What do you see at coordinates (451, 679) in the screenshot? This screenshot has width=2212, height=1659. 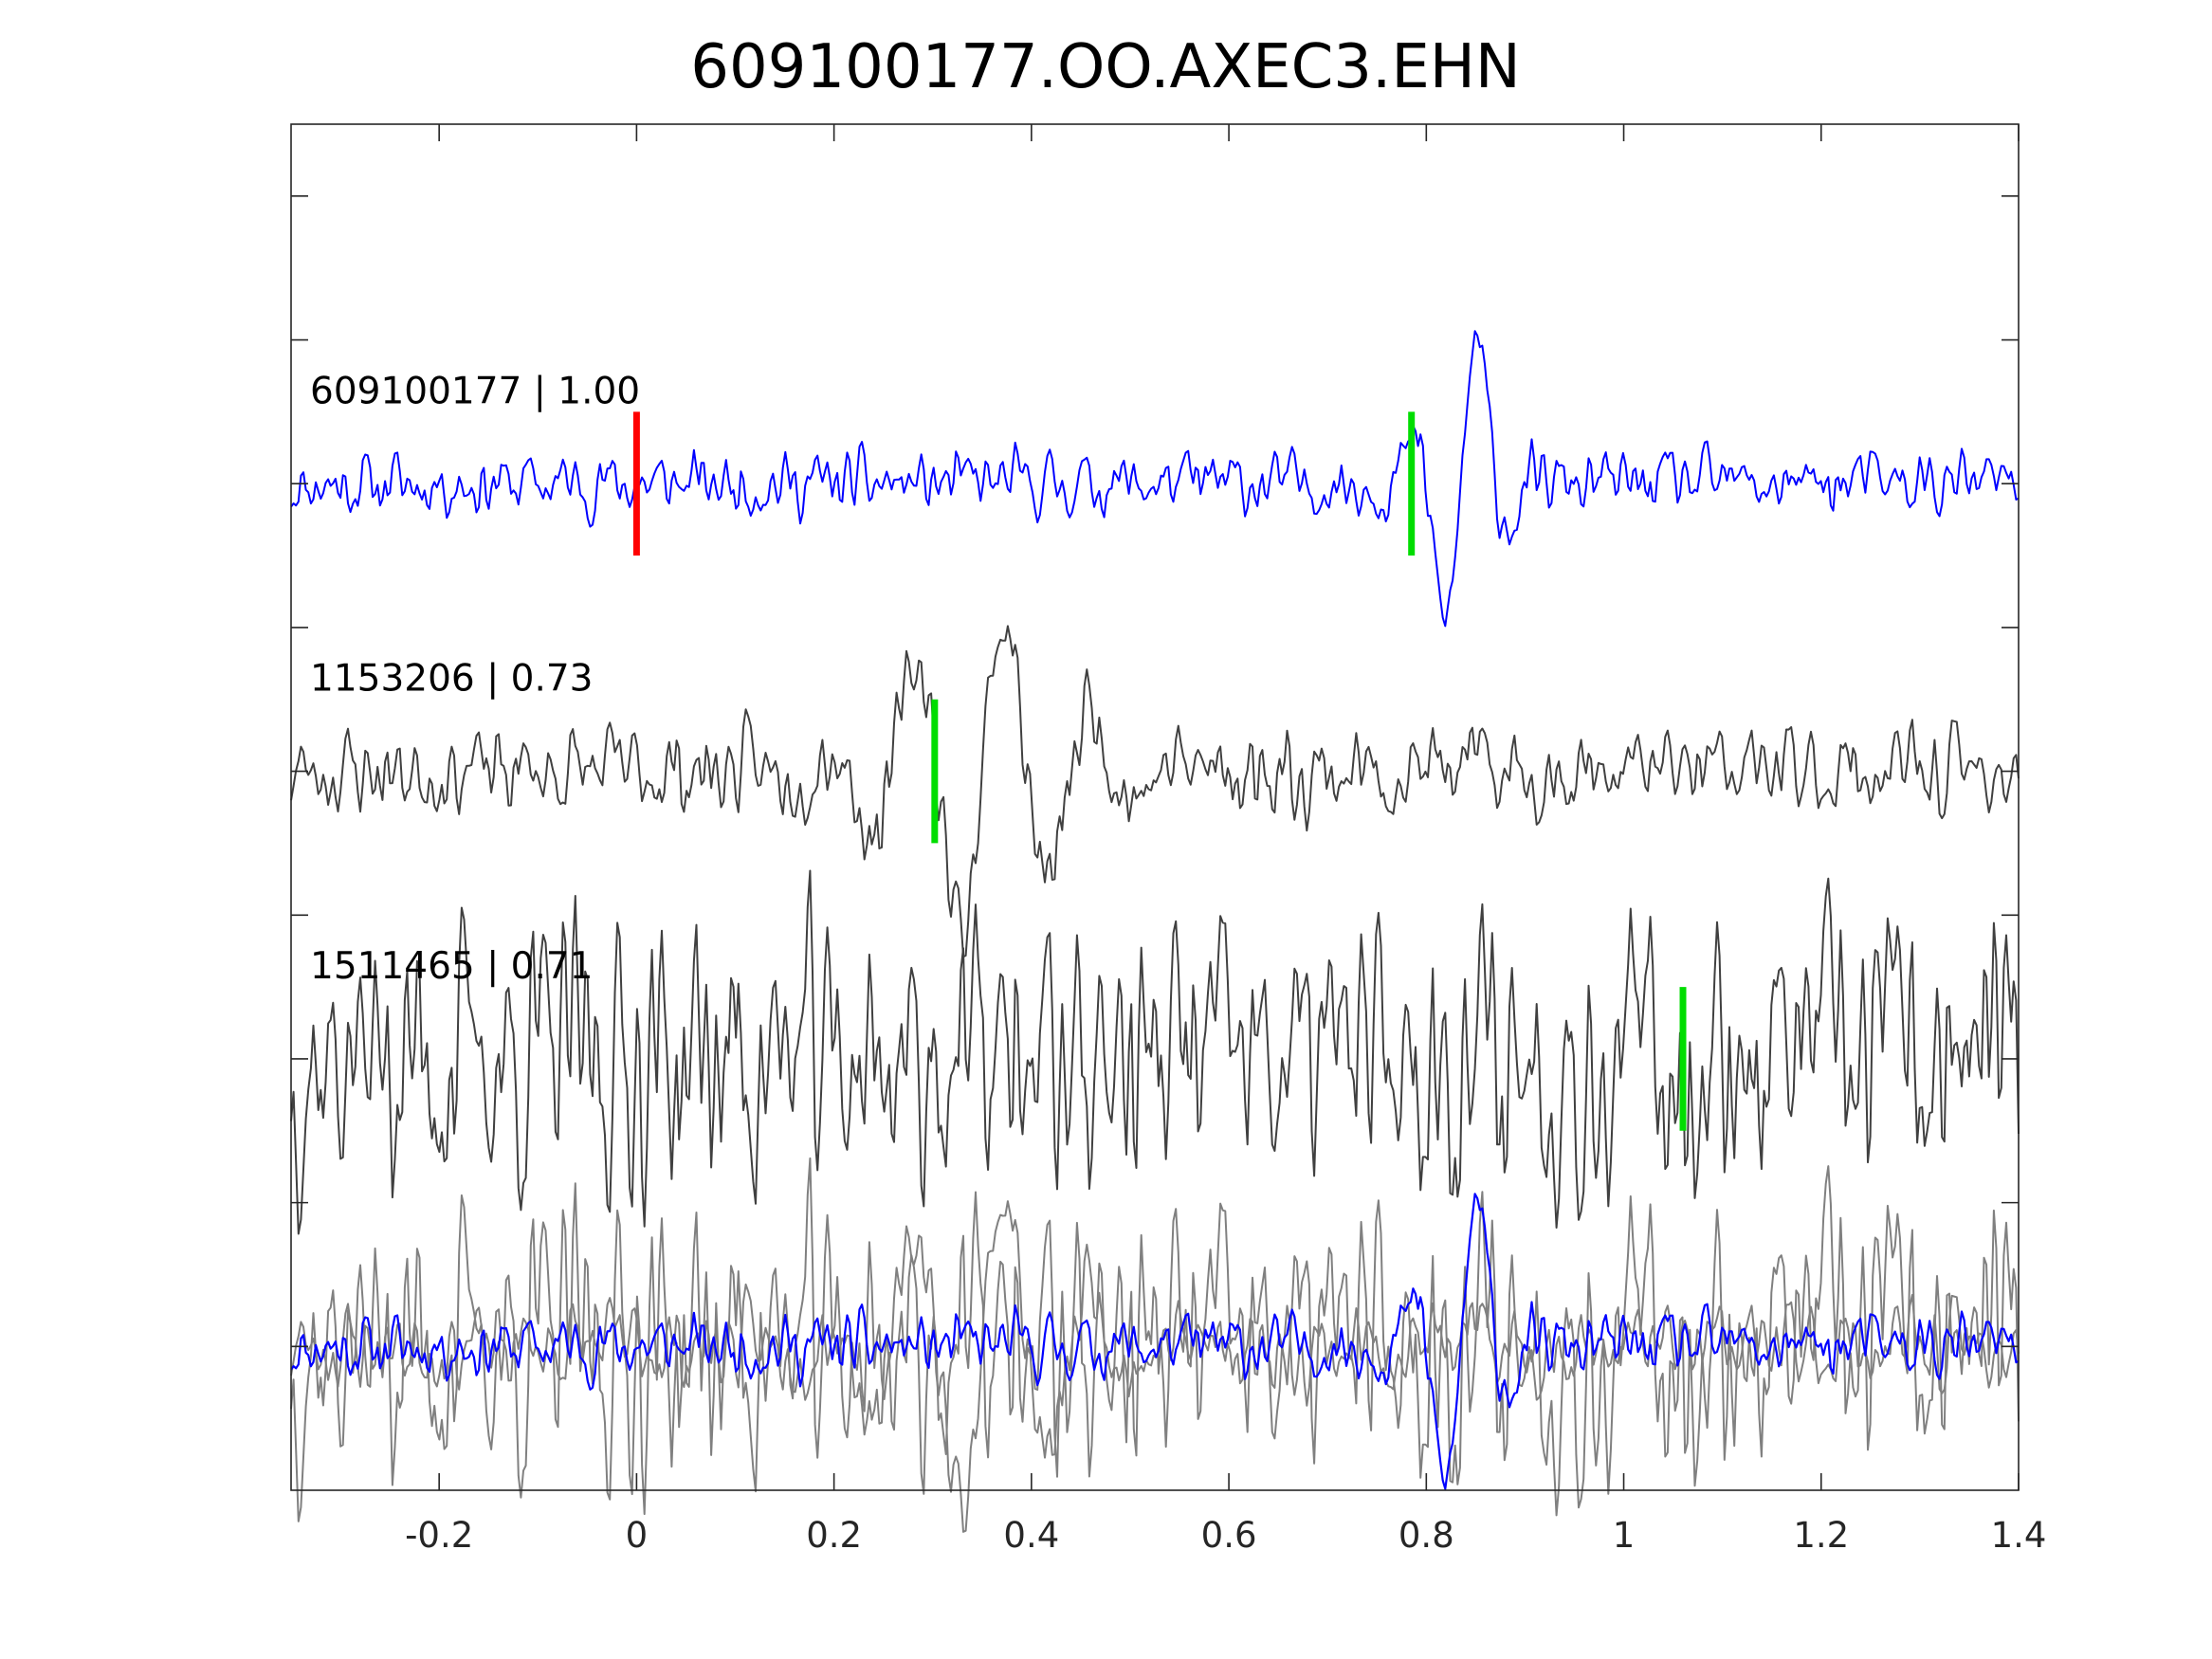 I see `trace-label-2: 1153206 | 0.73` at bounding box center [451, 679].